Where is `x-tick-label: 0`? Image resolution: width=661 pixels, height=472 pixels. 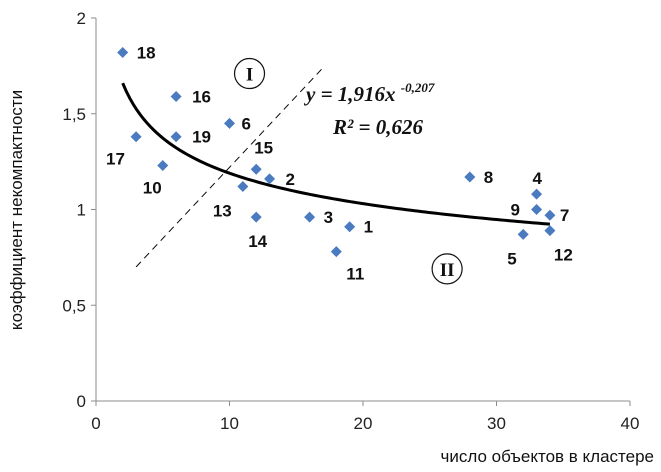 x-tick-label: 0 is located at coordinates (95, 423).